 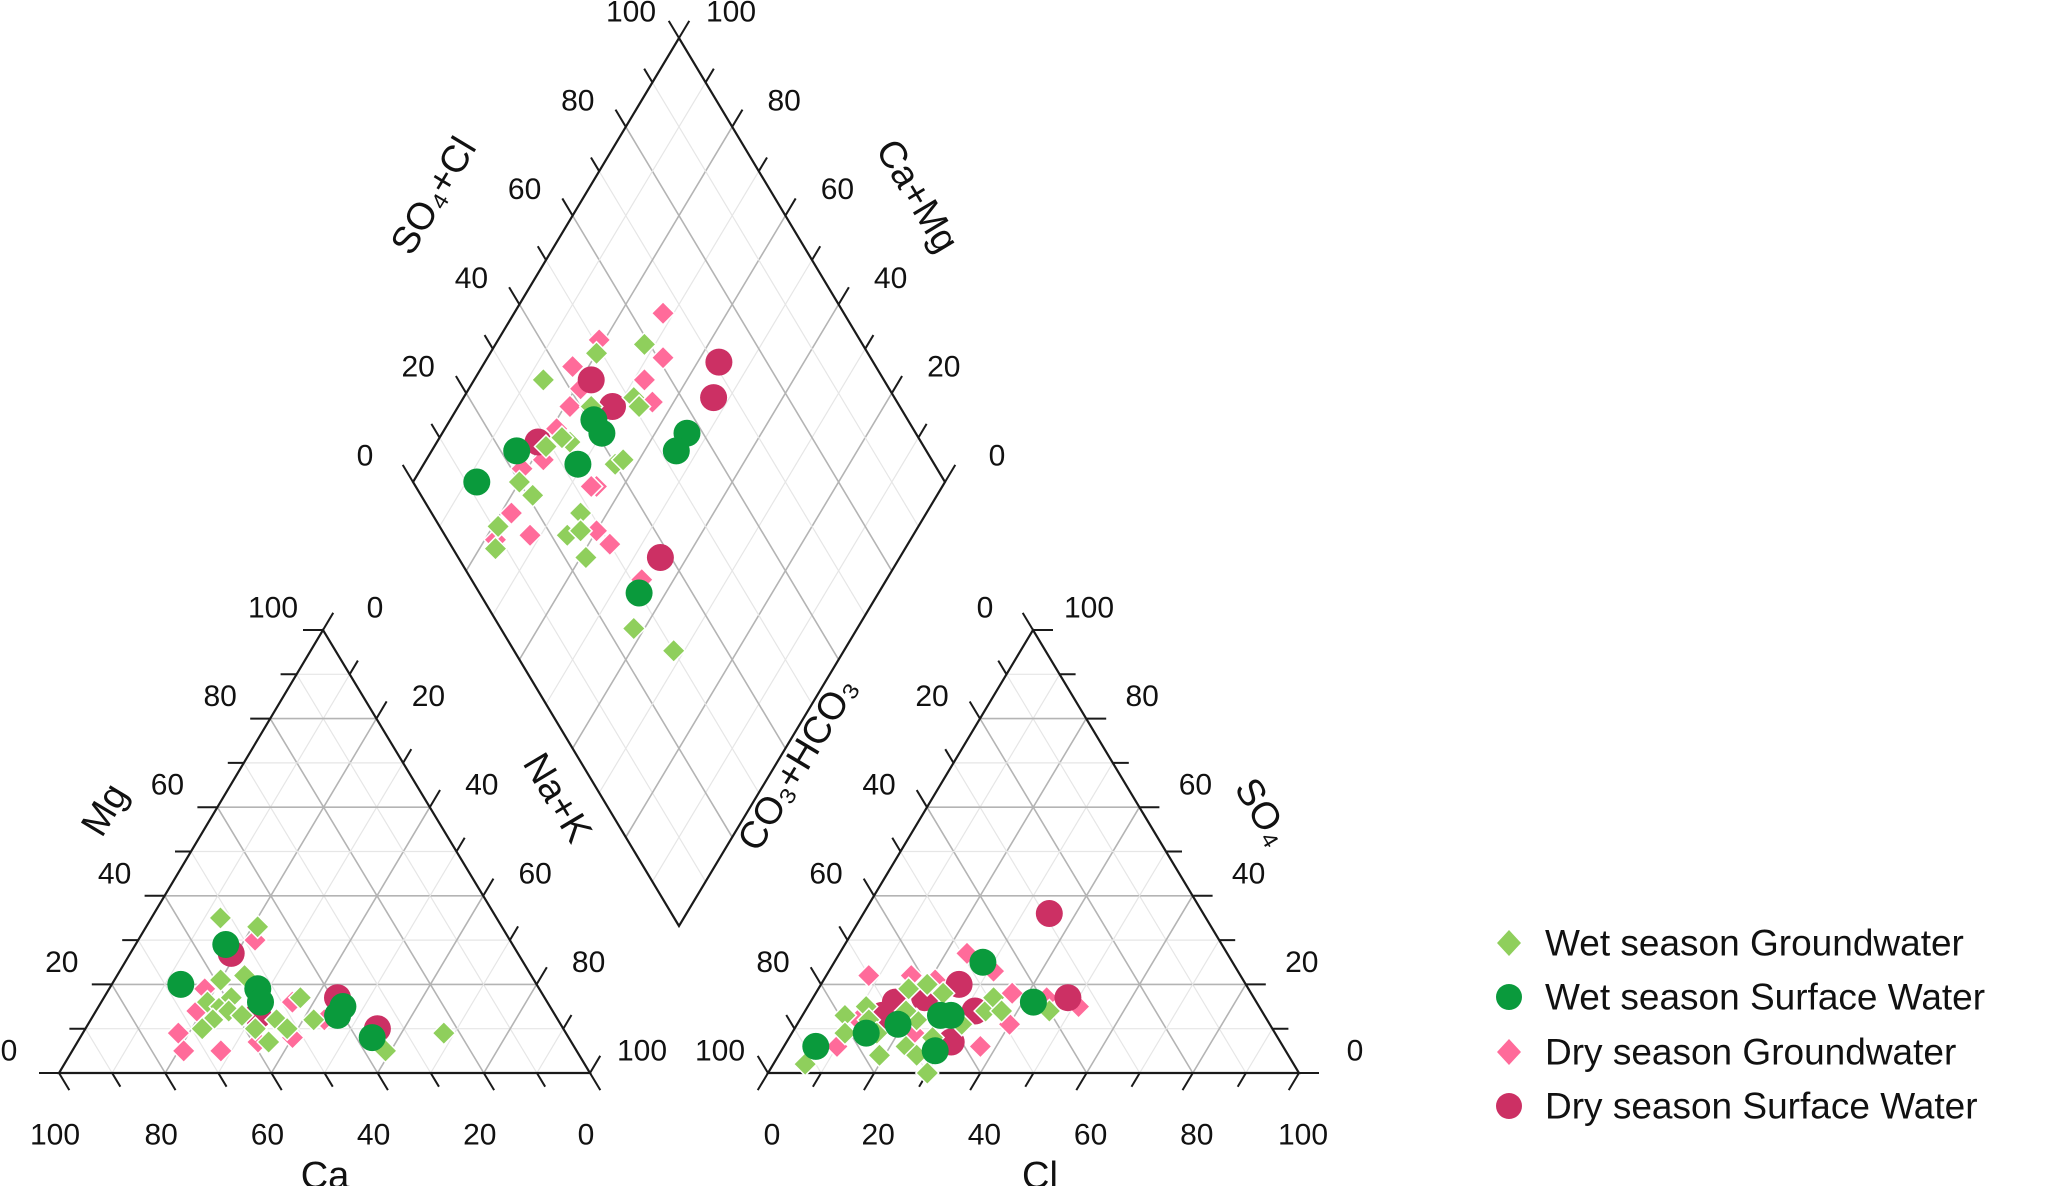 What do you see at coordinates (798, 764) in the screenshot?
I see `anion-left-axis-title: CO₃+HCO₃` at bounding box center [798, 764].